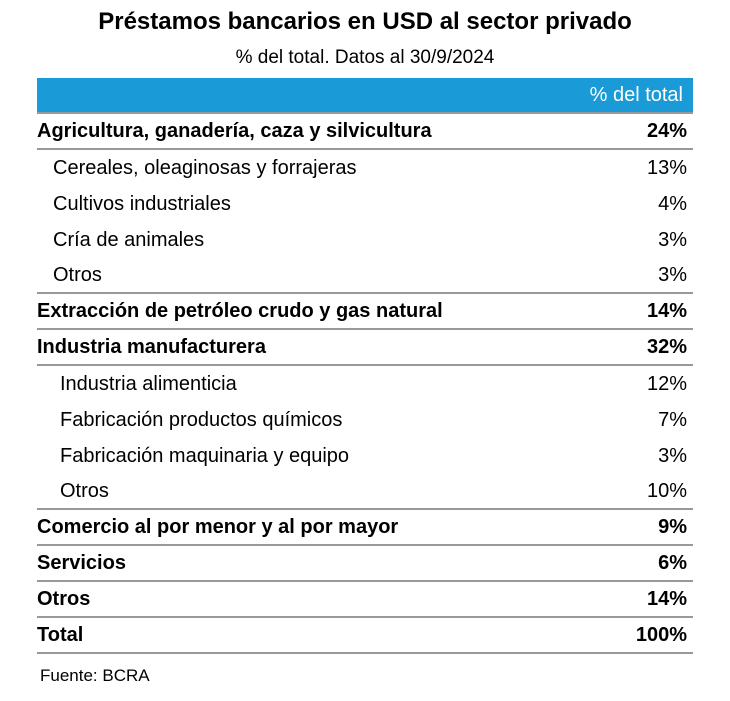  I want to click on table-row: Industria manufacturera 32%, so click(365, 348).